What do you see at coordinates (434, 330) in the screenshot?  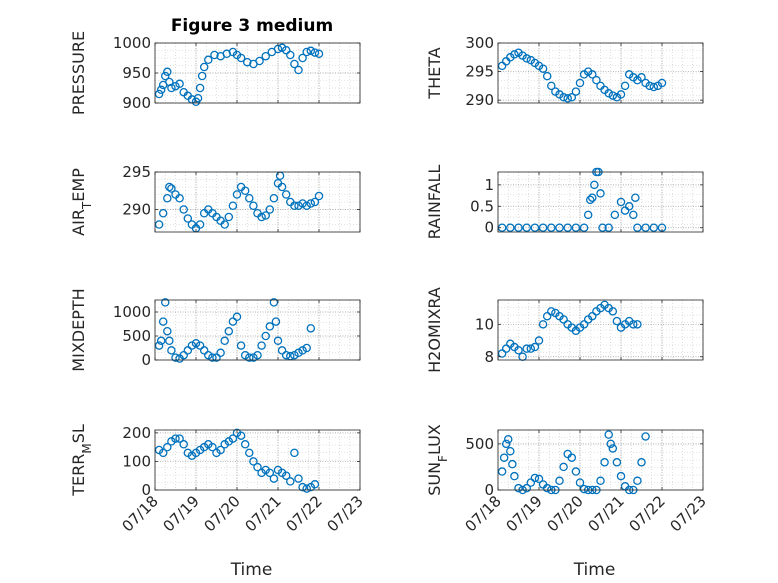 I see `y-axis-label: H2OMIXRA` at bounding box center [434, 330].